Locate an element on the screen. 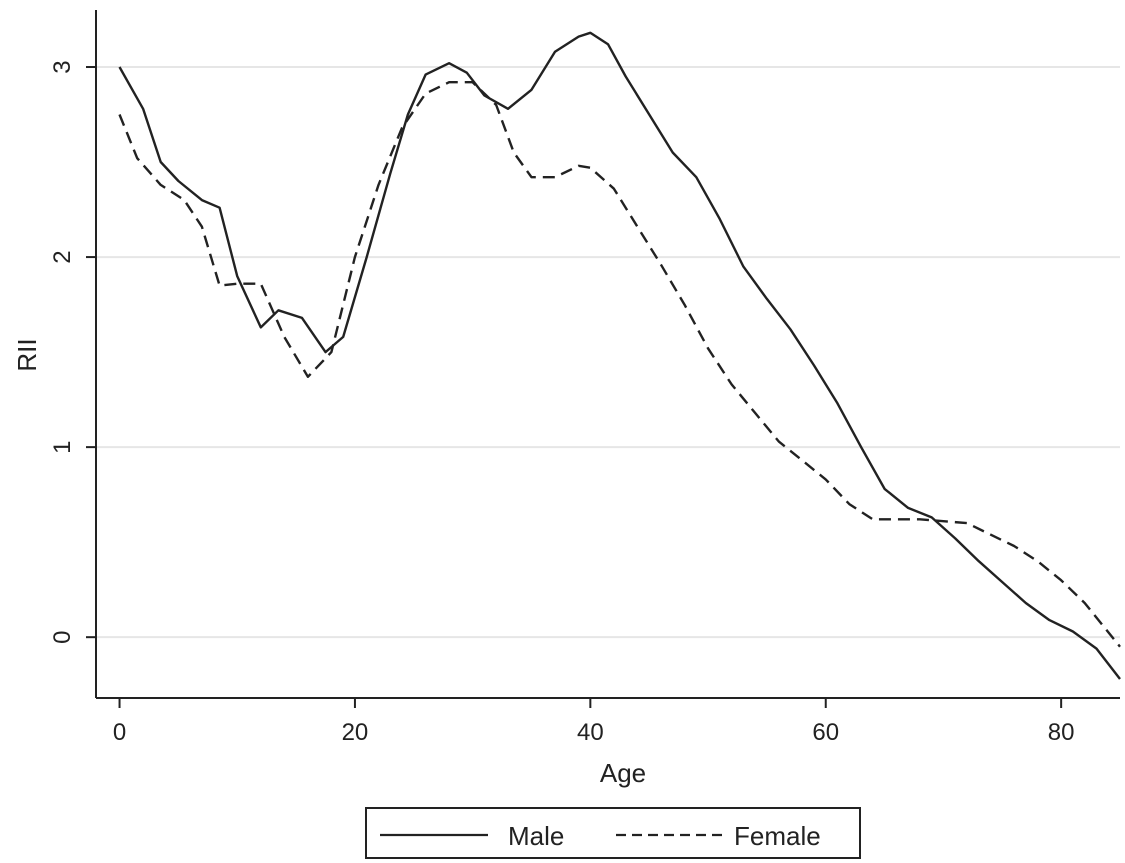 The image size is (1125, 863). legend-label-male: Male is located at coordinates (536, 836).